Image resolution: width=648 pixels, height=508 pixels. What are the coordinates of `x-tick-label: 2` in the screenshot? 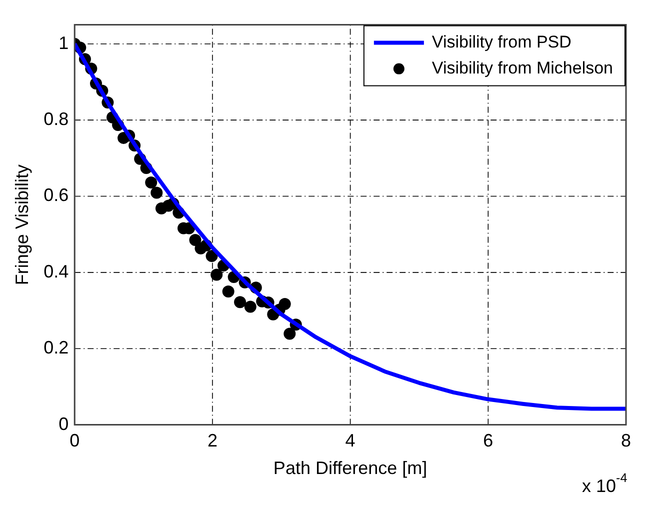 It's located at (212, 440).